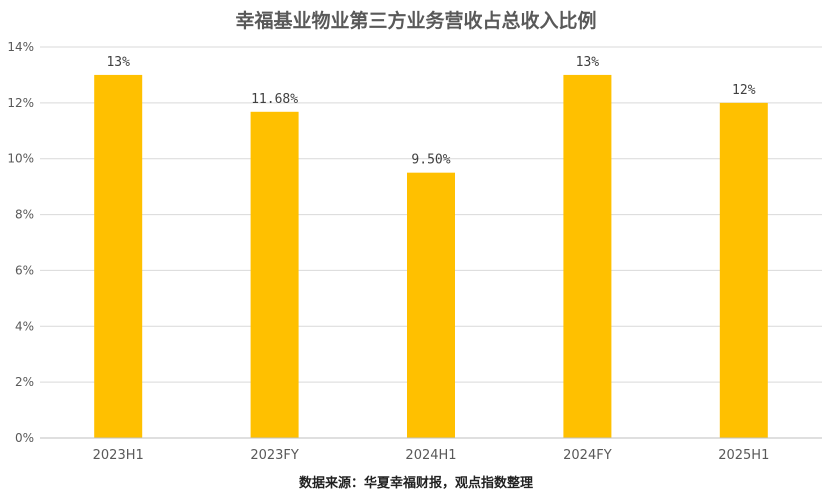  Describe the element at coordinates (118, 62) in the screenshot. I see `data-label-2023H1: 13%` at that location.